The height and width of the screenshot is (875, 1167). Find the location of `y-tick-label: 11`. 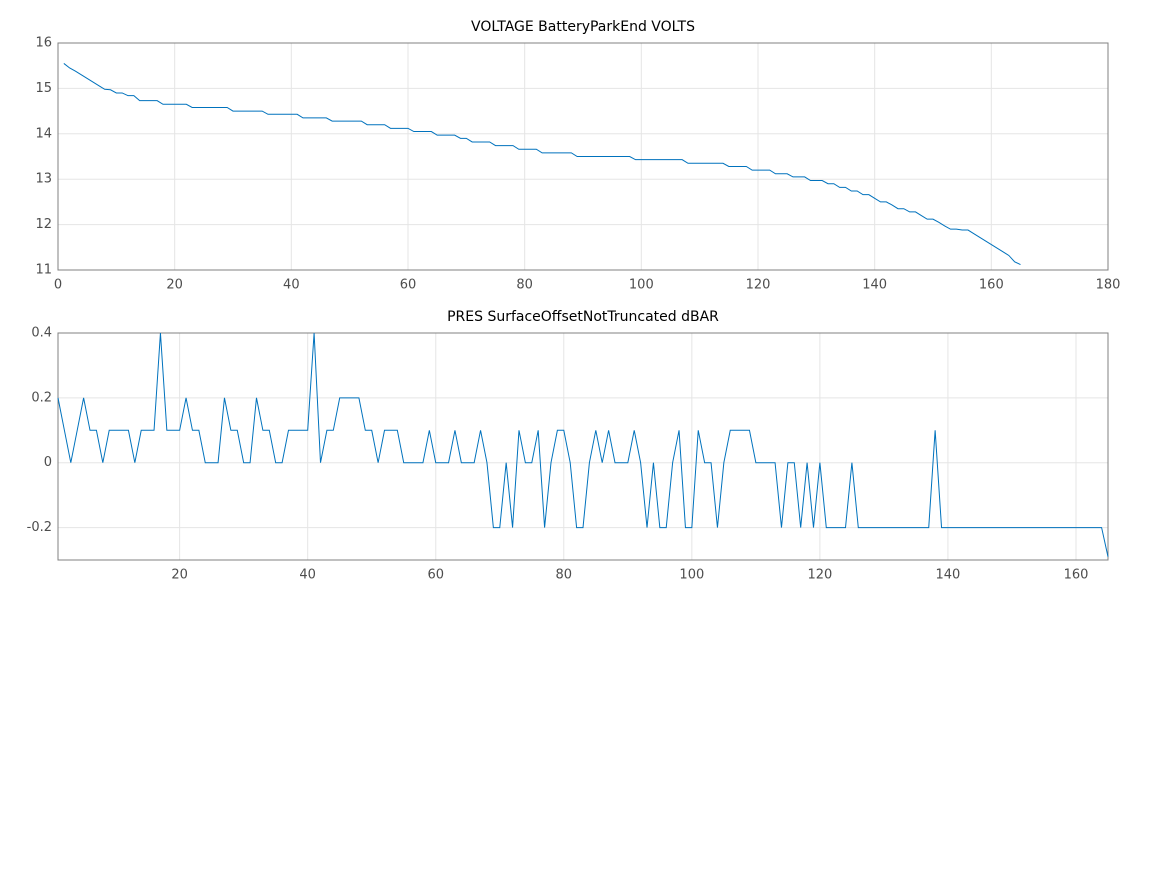

y-tick-label: 11 is located at coordinates (43, 270).